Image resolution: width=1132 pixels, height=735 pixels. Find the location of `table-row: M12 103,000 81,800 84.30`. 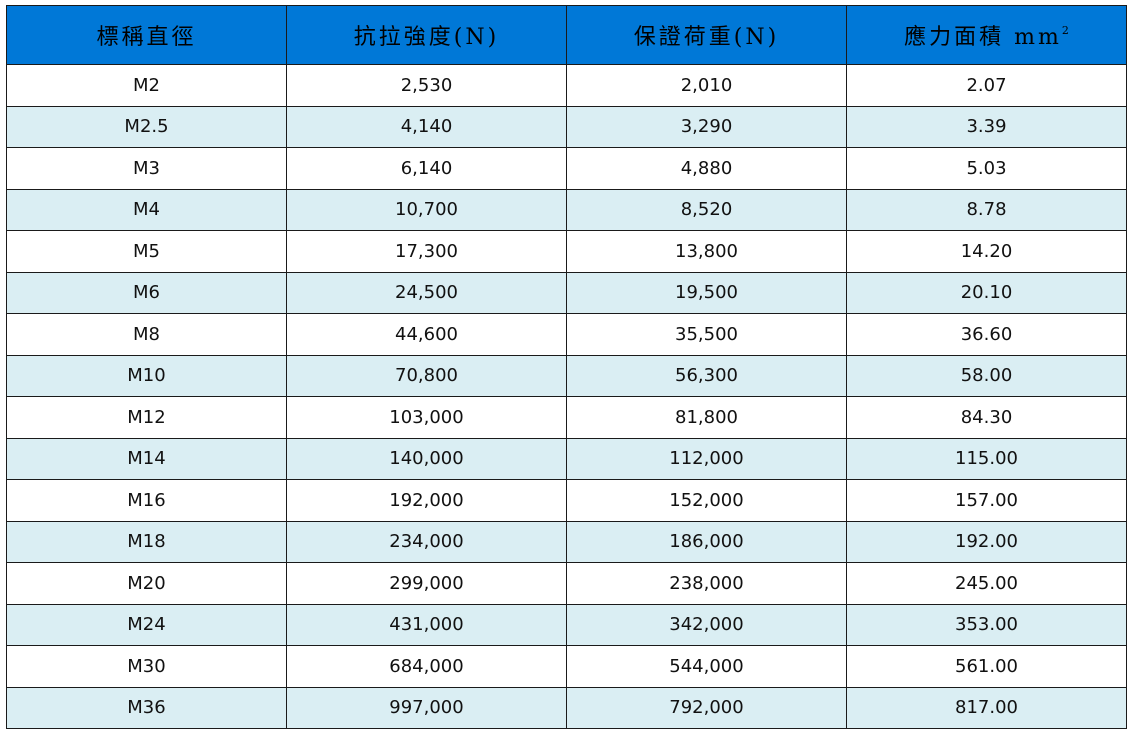

table-row: M12 103,000 81,800 84.30 is located at coordinates (566, 417).